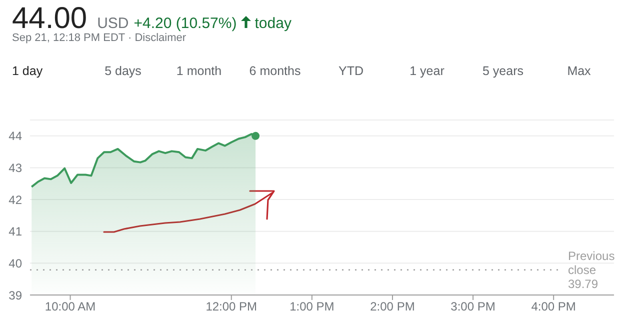  Describe the element at coordinates (113, 23) in the screenshot. I see `text: USD` at that location.